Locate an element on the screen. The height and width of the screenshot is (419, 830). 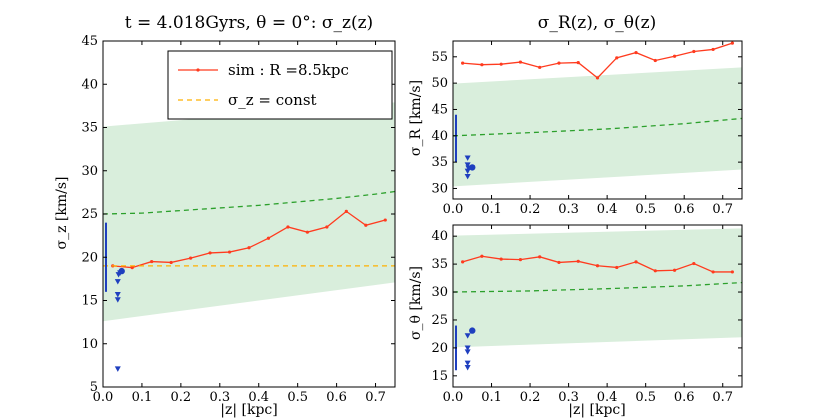
y-tick-label: 55 is located at coordinates (439, 57).